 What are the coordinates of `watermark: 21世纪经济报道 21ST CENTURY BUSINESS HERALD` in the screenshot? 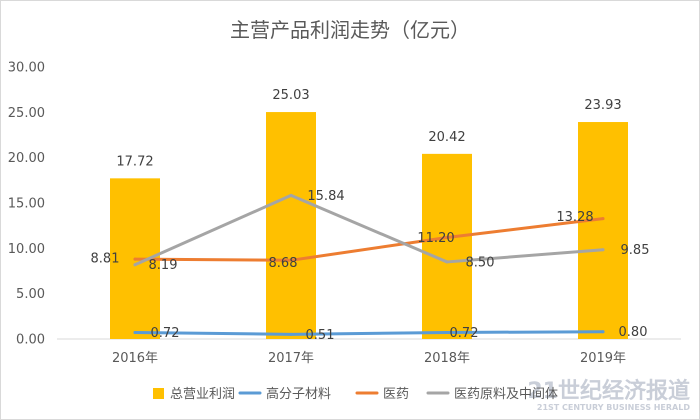 It's located at (608, 395).